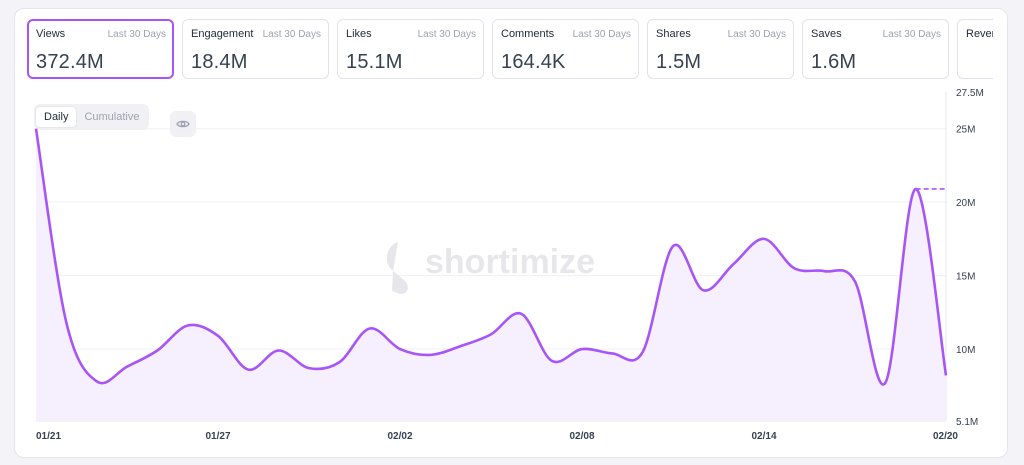 The image size is (1024, 465). Describe the element at coordinates (399, 436) in the screenshot. I see `x-tick-label: 02/02` at that location.